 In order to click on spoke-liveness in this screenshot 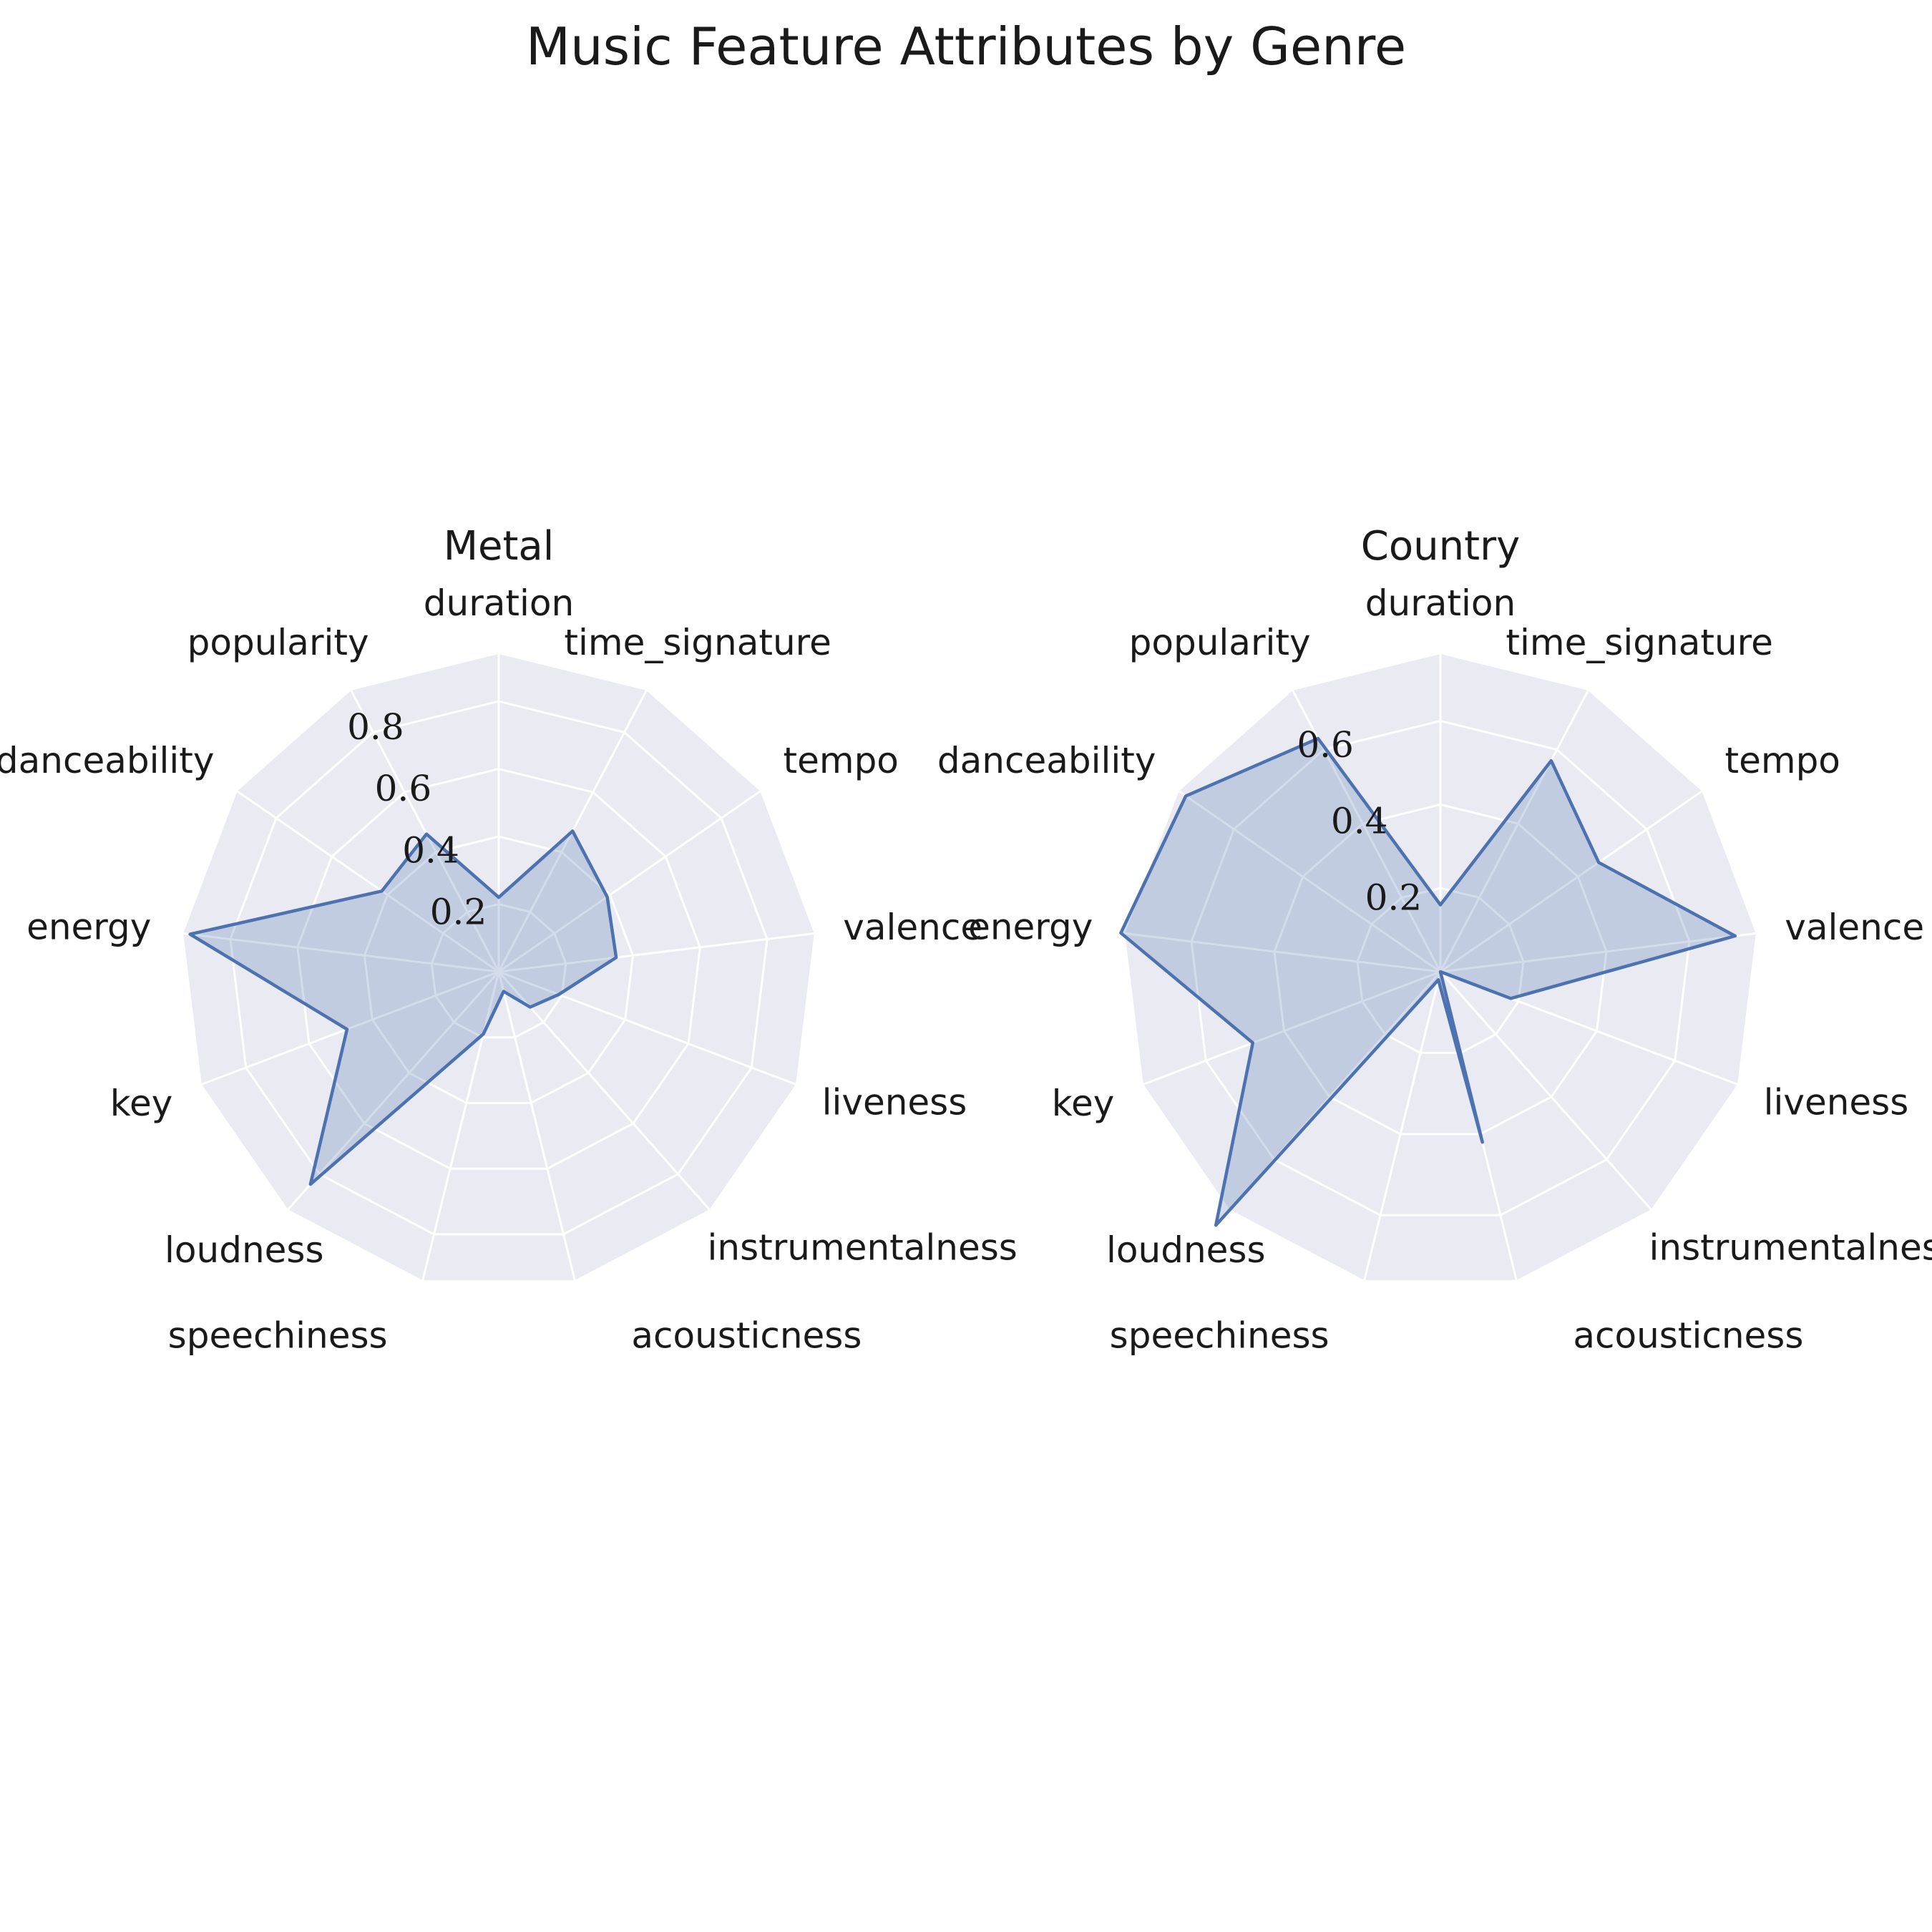, I will do `click(647, 1027)`.